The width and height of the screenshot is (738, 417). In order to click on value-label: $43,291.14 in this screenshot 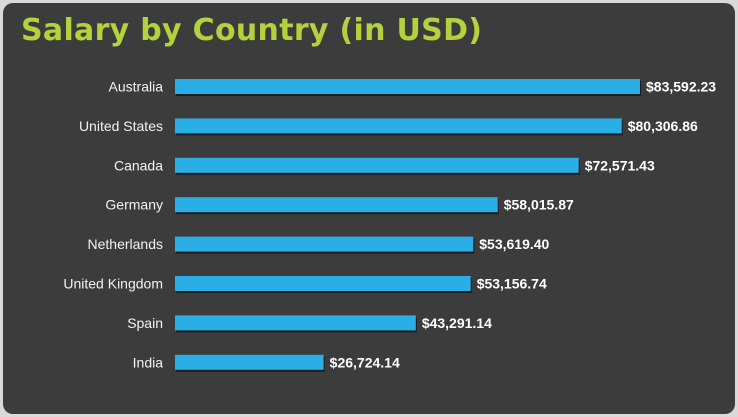, I will do `click(457, 323)`.